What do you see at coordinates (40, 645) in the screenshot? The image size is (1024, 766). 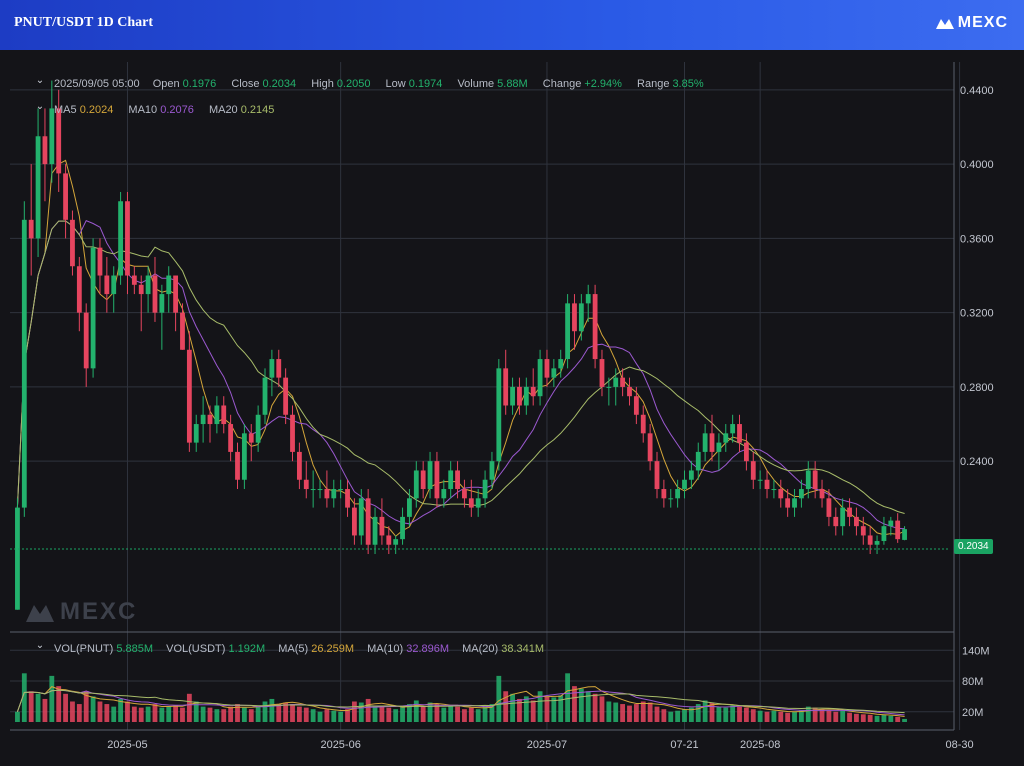 I see `collapse-volume-chevron-icon: ⌄` at bounding box center [40, 645].